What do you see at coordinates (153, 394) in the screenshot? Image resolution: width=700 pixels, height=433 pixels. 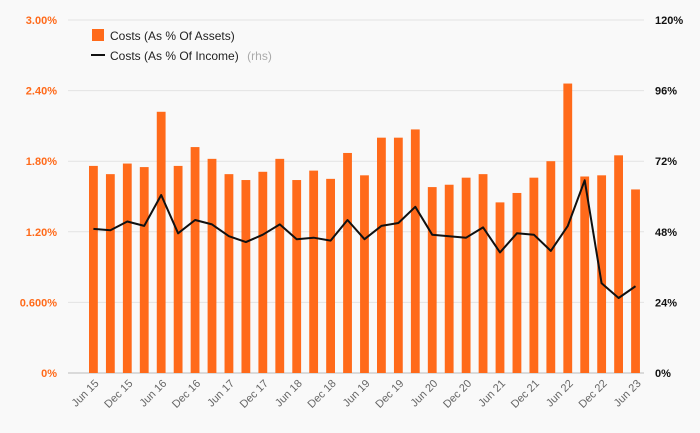 I see `x-tick-label: Jun 16` at bounding box center [153, 394].